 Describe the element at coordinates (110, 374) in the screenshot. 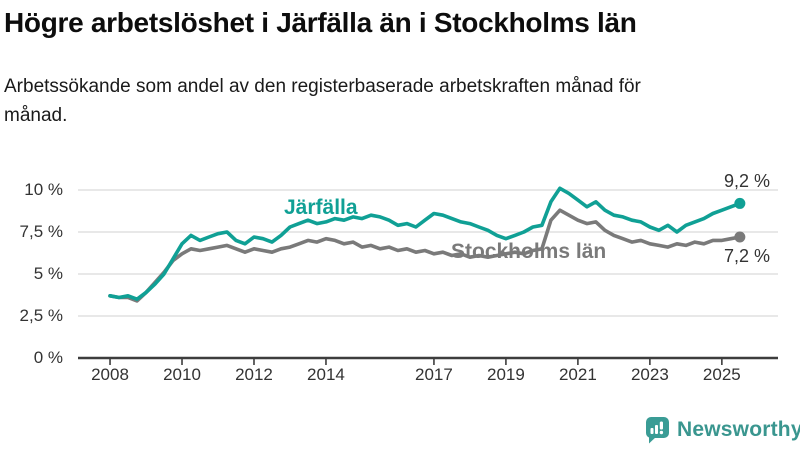

I see `x-tick-label-2008: 2008` at that location.